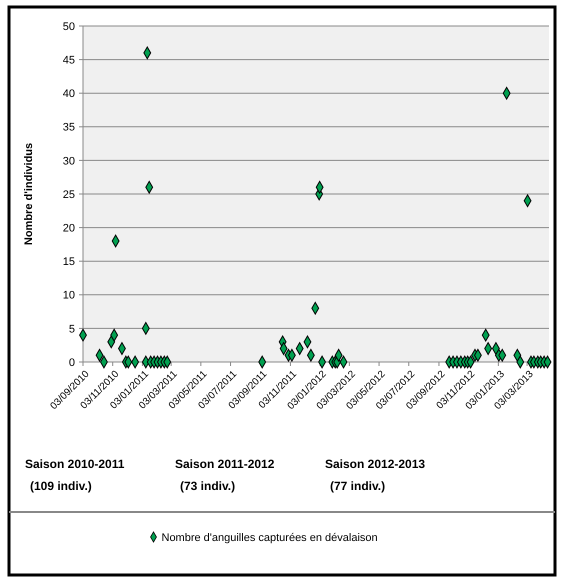  Describe the element at coordinates (75, 475) in the screenshot. I see `text: Saison 2010-2011 (109 indiv.)` at that location.